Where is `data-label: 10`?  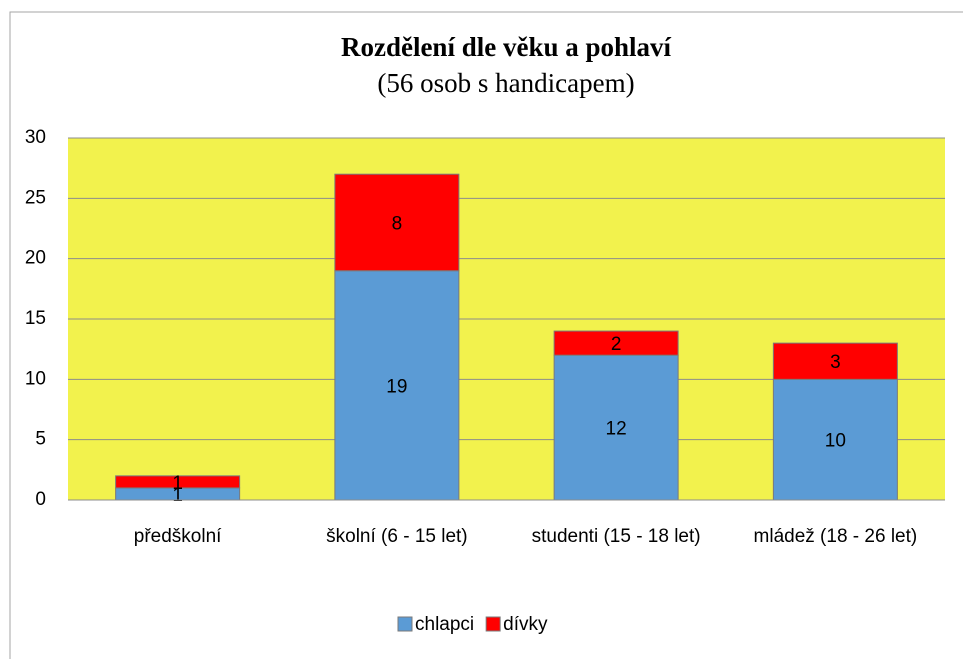 data-label: 10 is located at coordinates (835, 441).